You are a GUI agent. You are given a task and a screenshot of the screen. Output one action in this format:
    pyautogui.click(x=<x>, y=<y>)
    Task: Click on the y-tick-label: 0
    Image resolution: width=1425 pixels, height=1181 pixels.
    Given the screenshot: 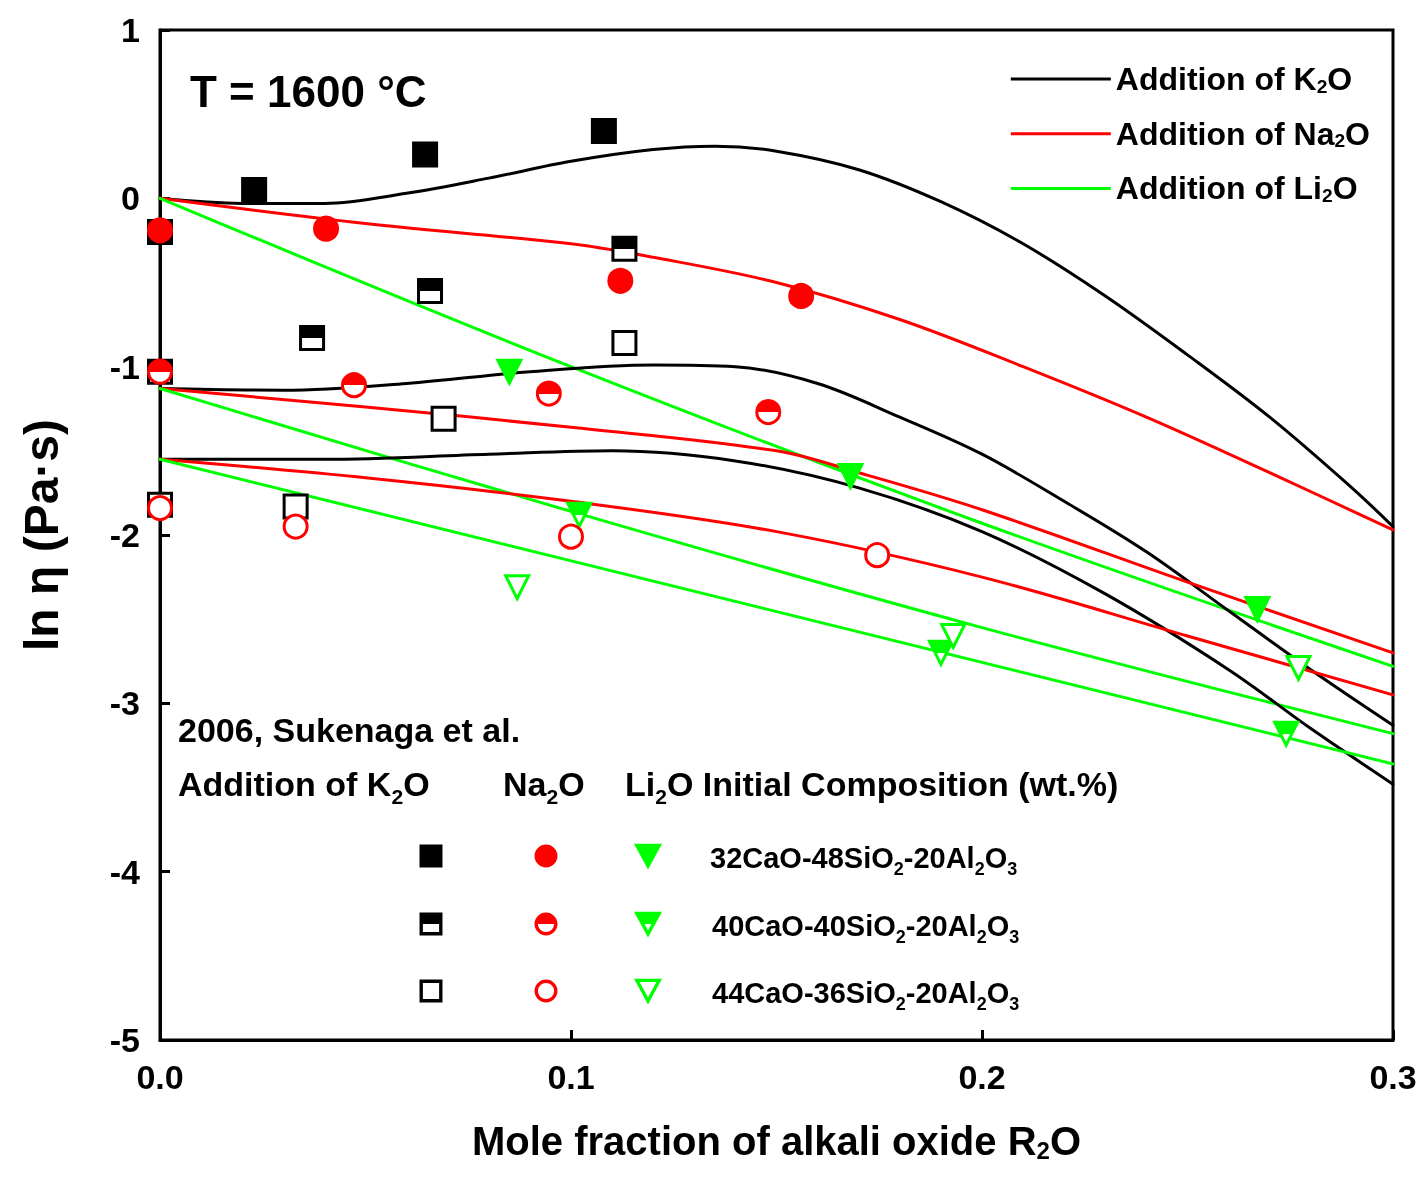 What is the action you would take?
    pyautogui.click(x=130, y=198)
    